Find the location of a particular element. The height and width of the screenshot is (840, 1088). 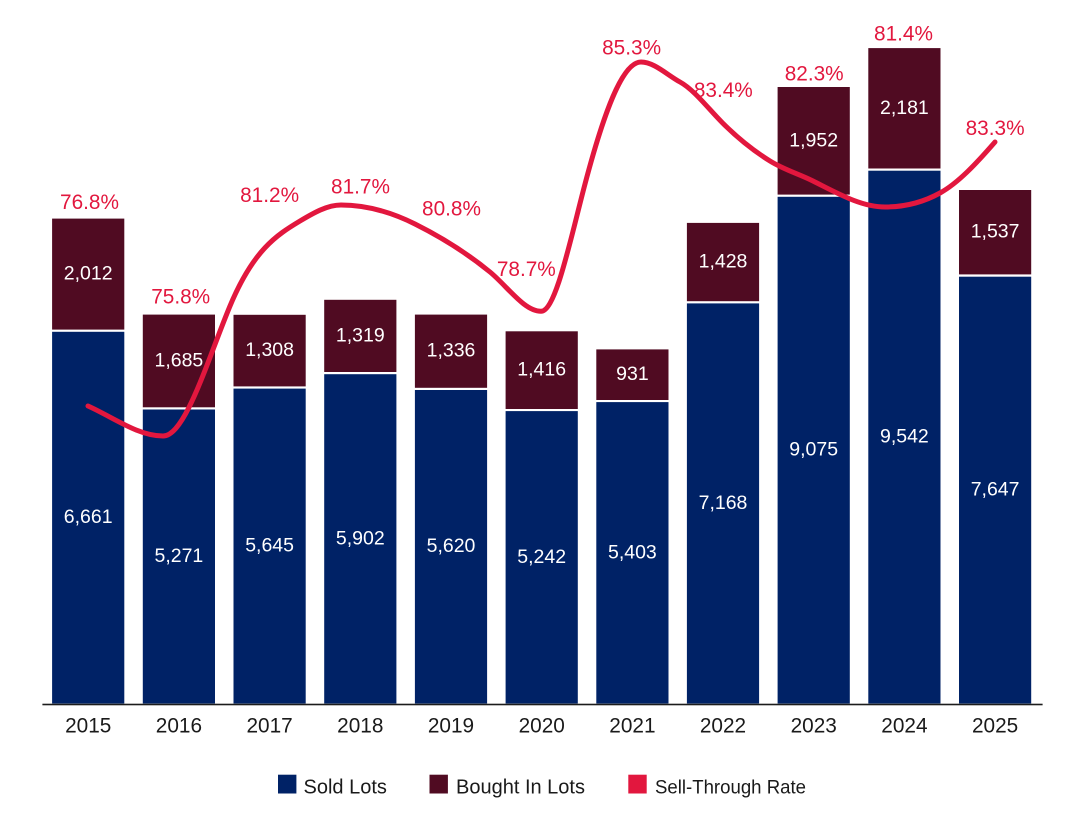

svg-text: 5,902 is located at coordinates (360, 538).